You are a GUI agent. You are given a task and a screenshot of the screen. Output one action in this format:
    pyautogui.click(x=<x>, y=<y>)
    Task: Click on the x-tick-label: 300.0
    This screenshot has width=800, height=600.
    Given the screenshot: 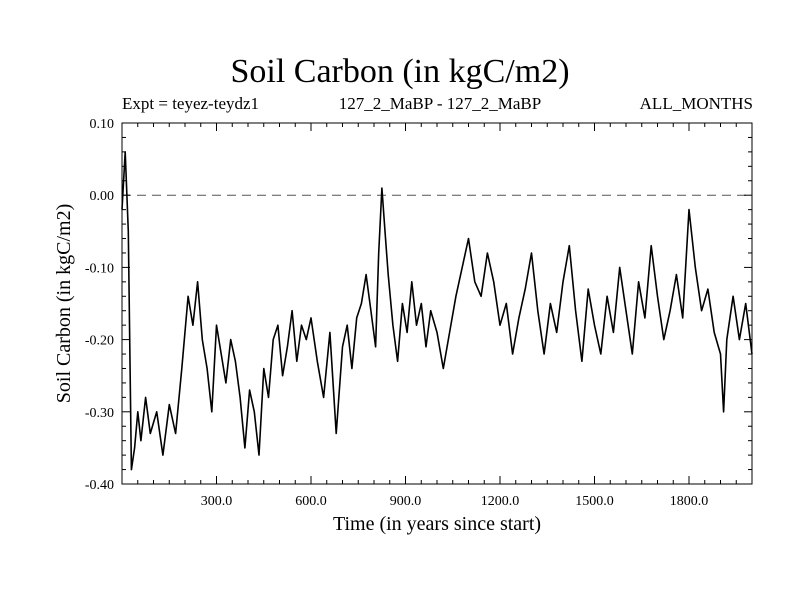 What is the action you would take?
    pyautogui.click(x=217, y=501)
    